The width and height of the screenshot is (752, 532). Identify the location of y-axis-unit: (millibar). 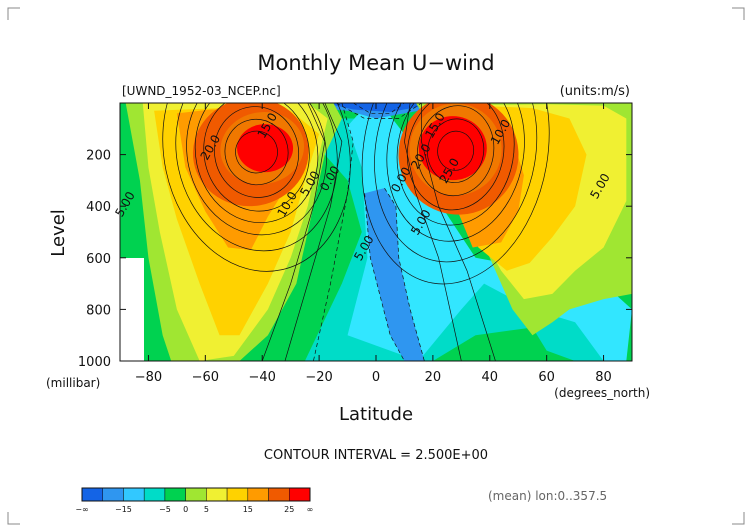
(73, 383).